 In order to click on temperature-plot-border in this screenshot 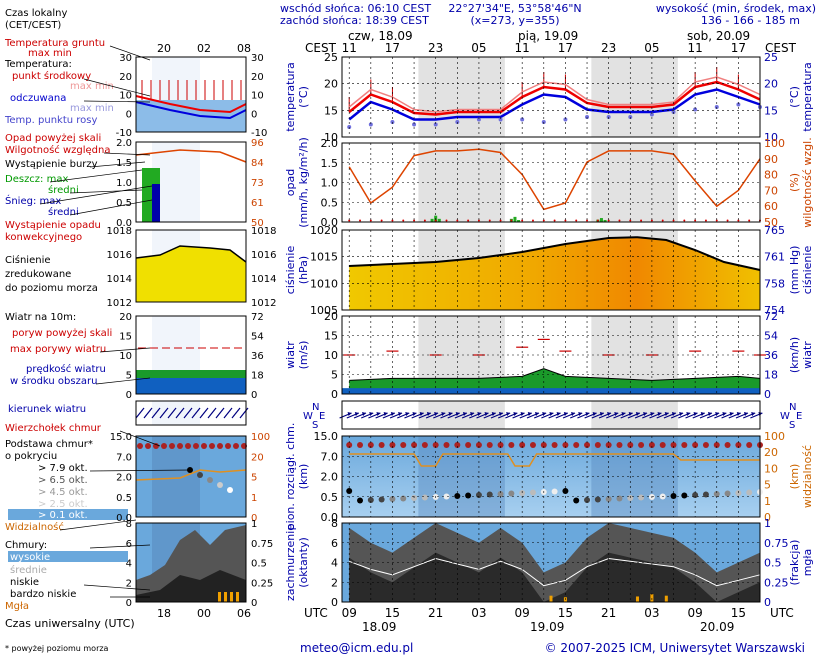, I will do `click(551, 97)`.